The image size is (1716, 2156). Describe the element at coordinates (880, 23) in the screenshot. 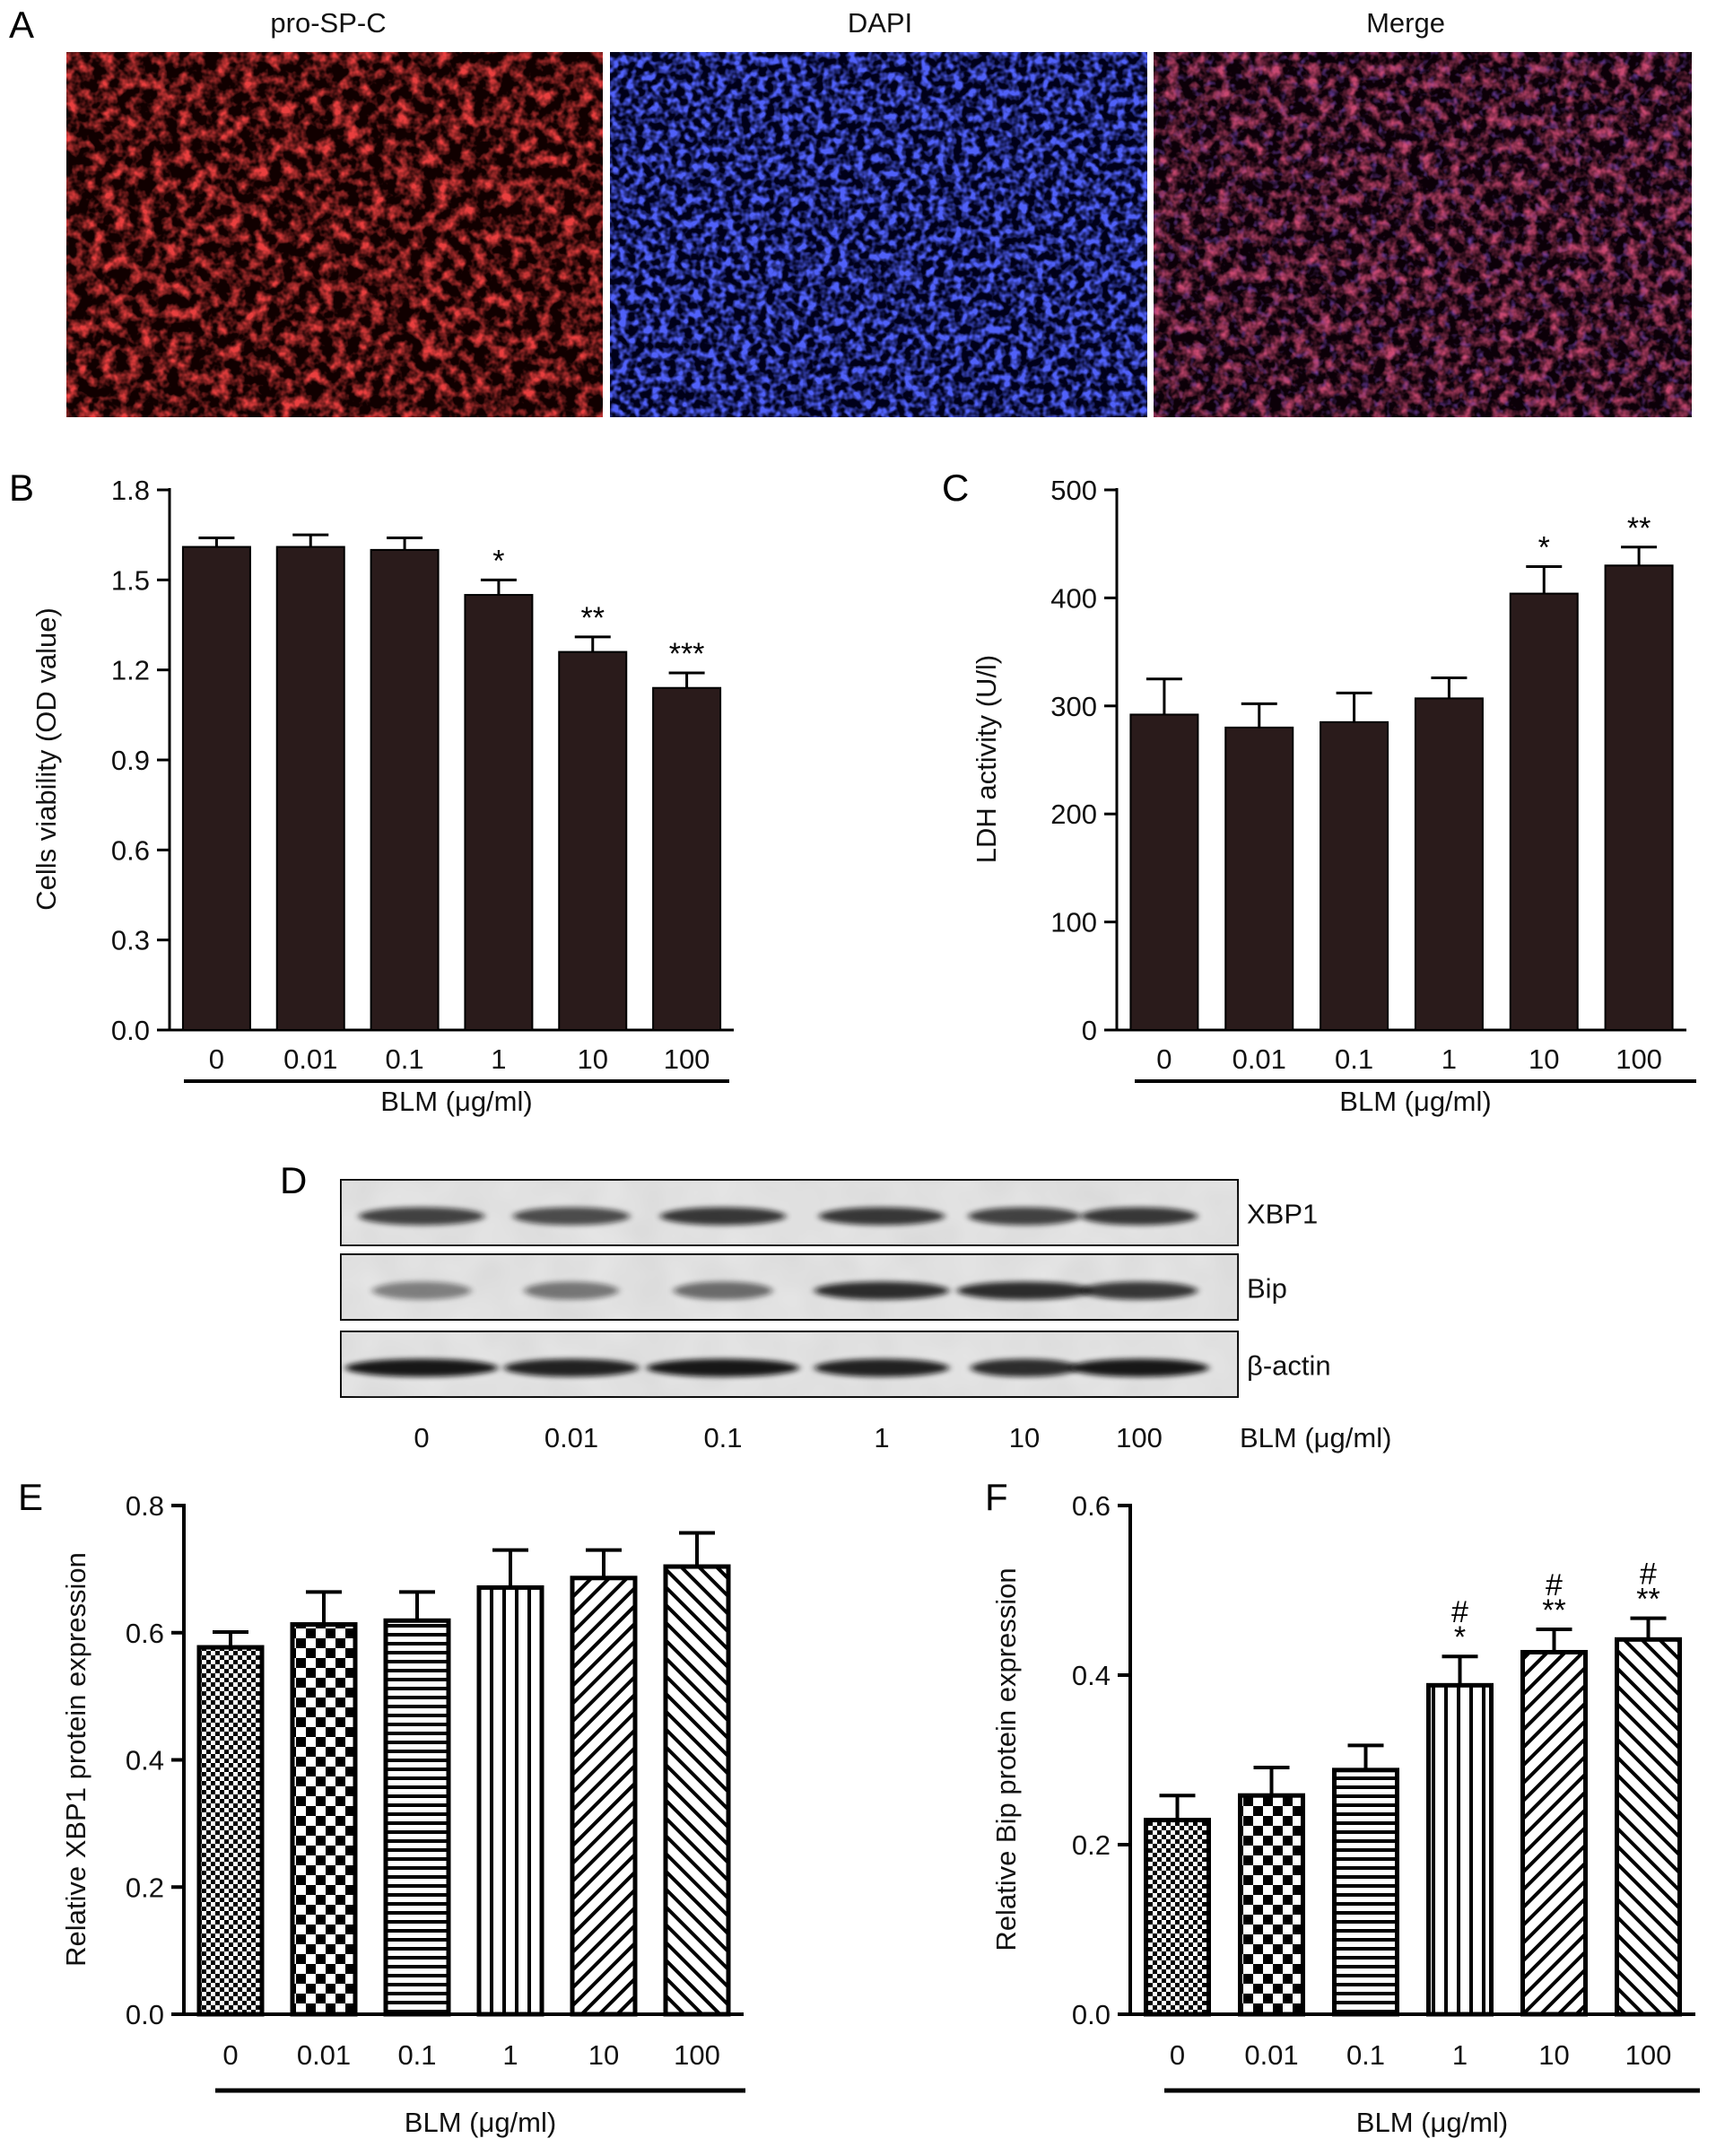

I see `channel-label-dapi: DAPI` at that location.